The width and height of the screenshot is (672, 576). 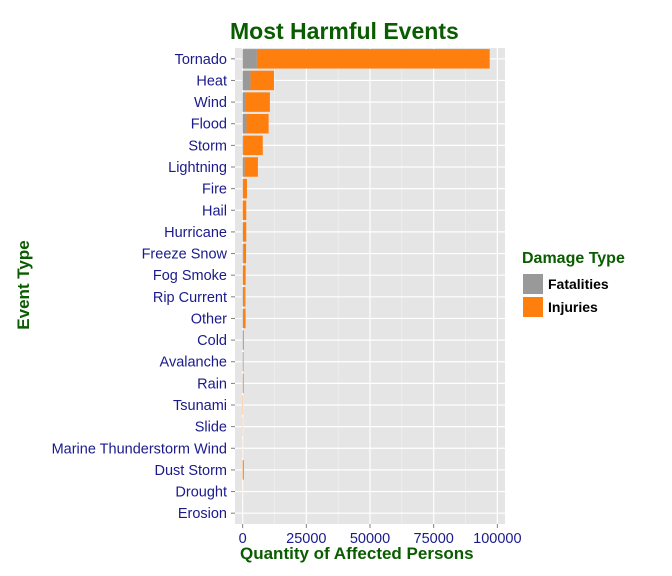 What do you see at coordinates (533, 283) in the screenshot?
I see `legend-swatch-fatalities` at bounding box center [533, 283].